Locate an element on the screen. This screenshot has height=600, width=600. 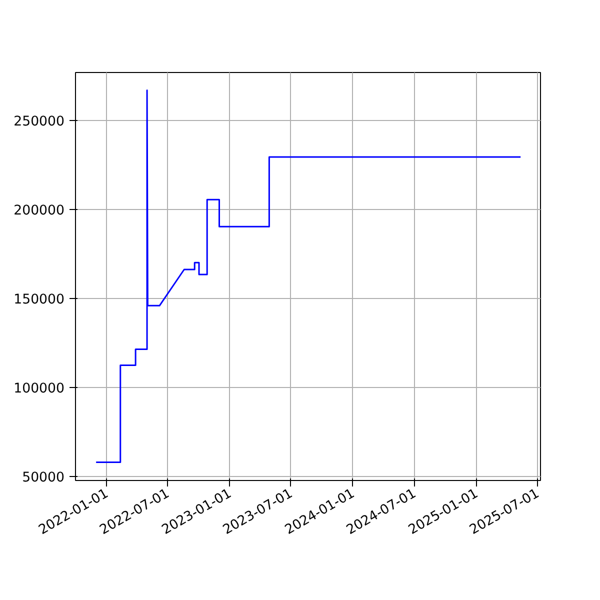
y-tick-label: 150000 is located at coordinates (39, 300).